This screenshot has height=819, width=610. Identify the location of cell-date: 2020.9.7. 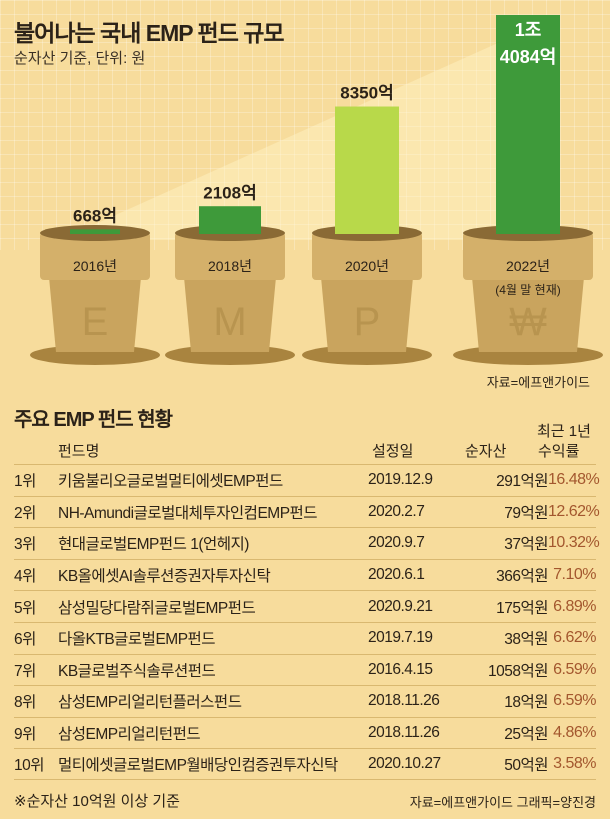
(396, 543).